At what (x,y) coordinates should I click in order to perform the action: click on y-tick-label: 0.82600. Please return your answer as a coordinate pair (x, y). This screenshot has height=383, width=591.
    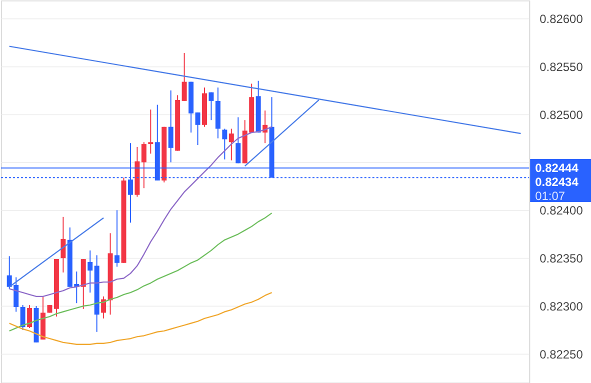
    Looking at the image, I should click on (562, 19).